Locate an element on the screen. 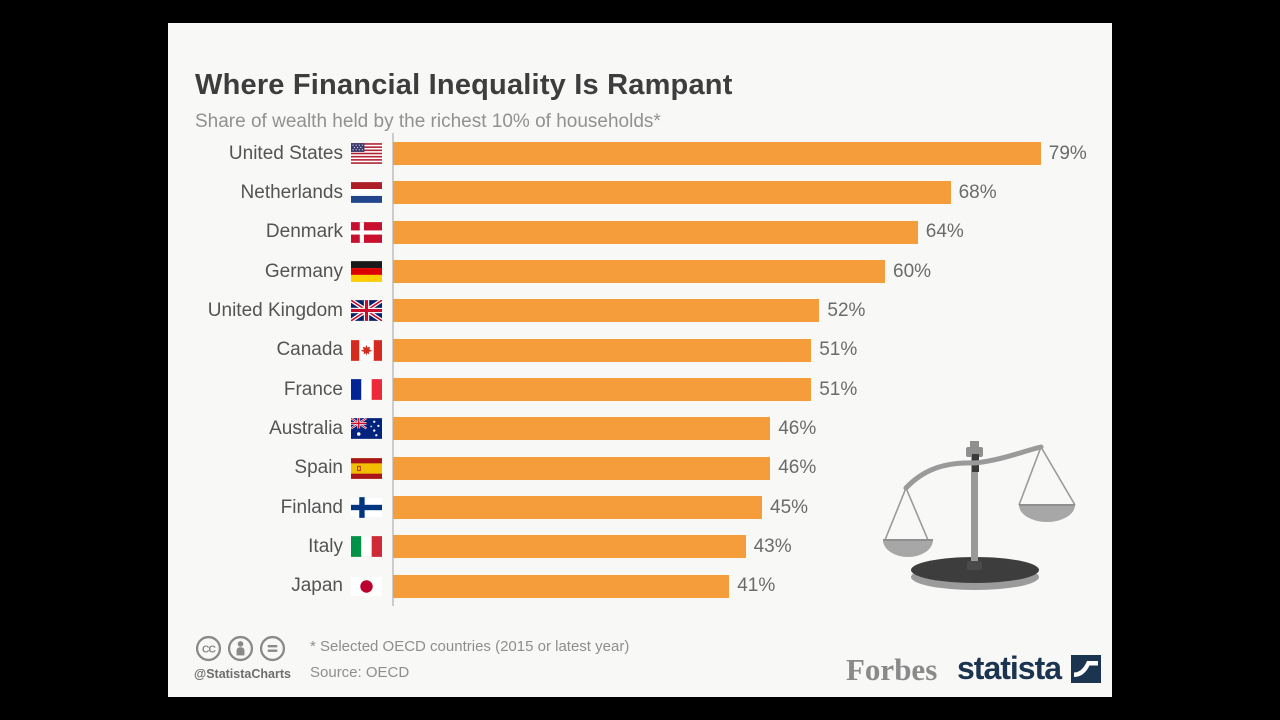 The width and height of the screenshot is (1280, 720). country-label: Japan is located at coordinates (317, 586).